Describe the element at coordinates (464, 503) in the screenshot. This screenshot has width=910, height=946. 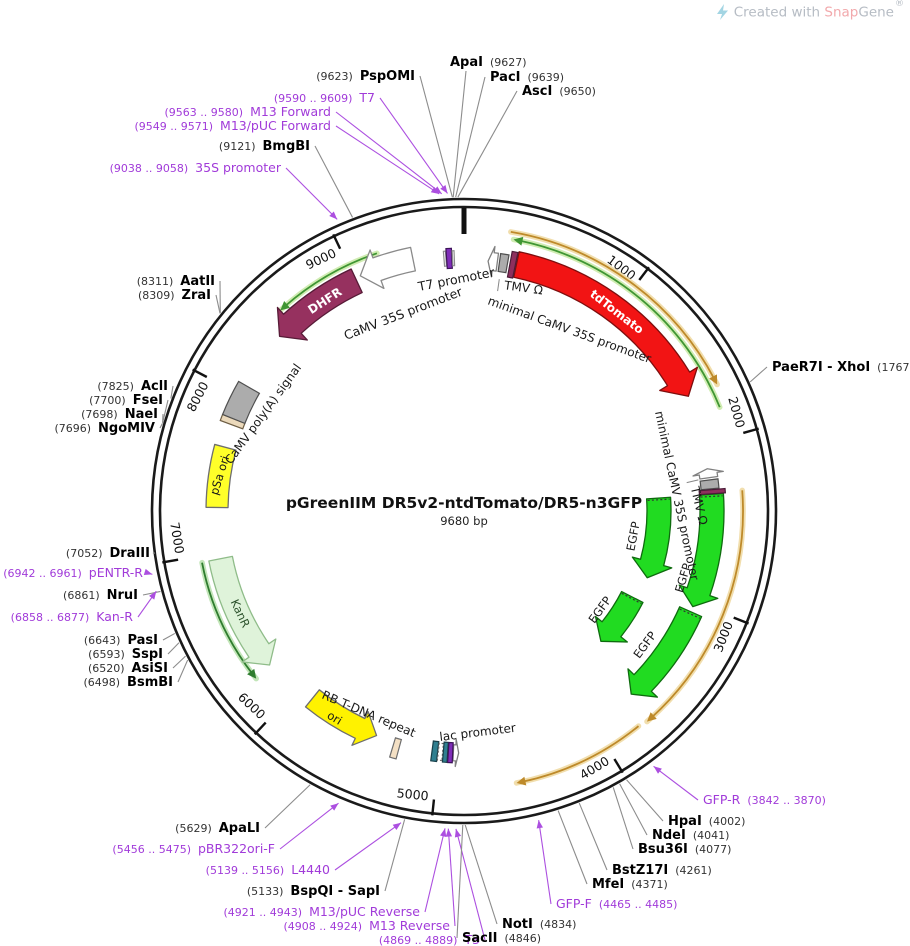
I see `plasmid-name: pGreenIIM DR5v2-ntdTomato/DR5-n3GFP` at that location.